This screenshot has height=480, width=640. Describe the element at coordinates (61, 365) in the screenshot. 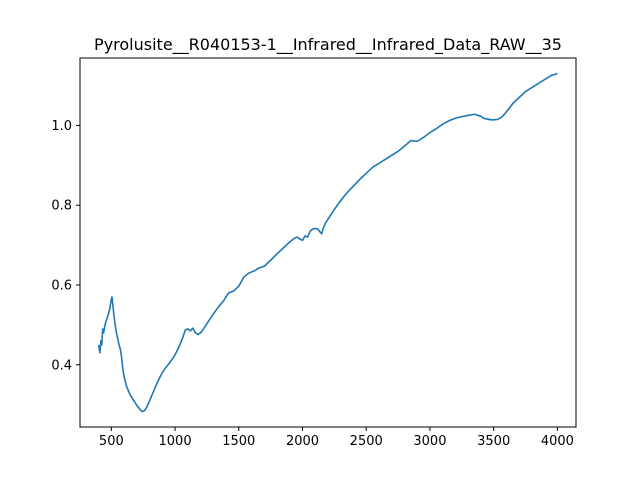

I see `y-tick-label: 0.4` at that location.